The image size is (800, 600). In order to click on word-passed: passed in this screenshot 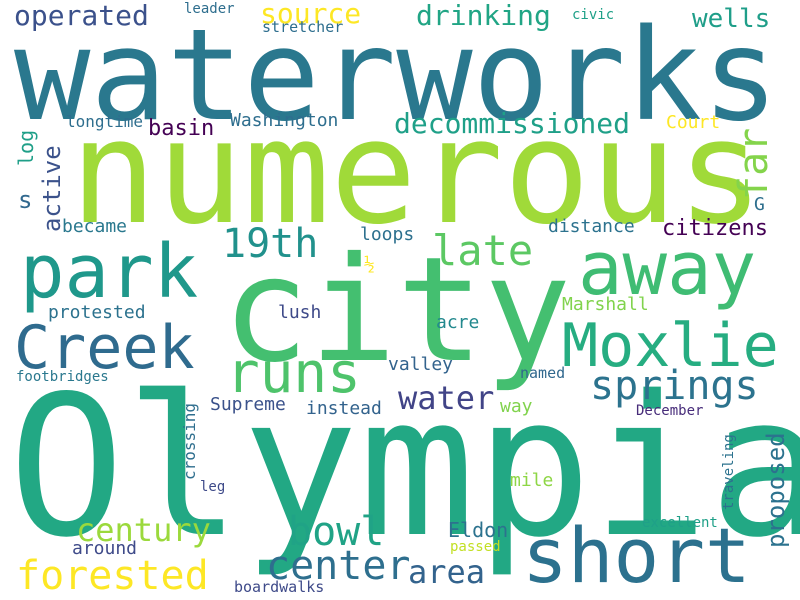, I will do `click(475, 547)`.